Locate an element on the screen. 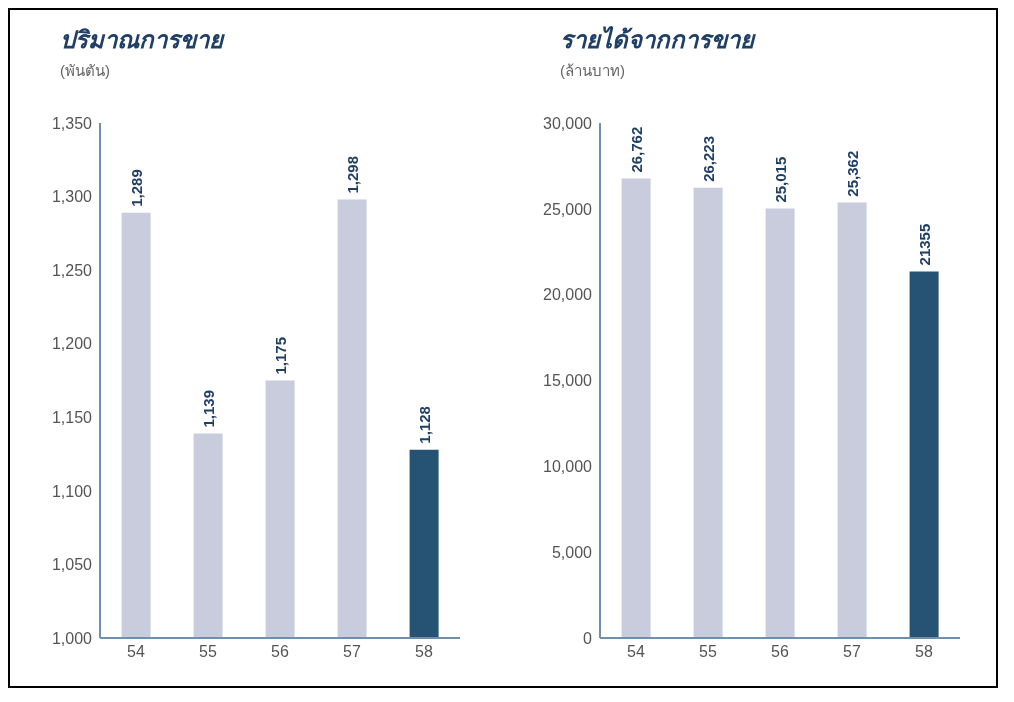 The width and height of the screenshot is (1014, 702). y-tick-label: 1,000 is located at coordinates (72, 638).